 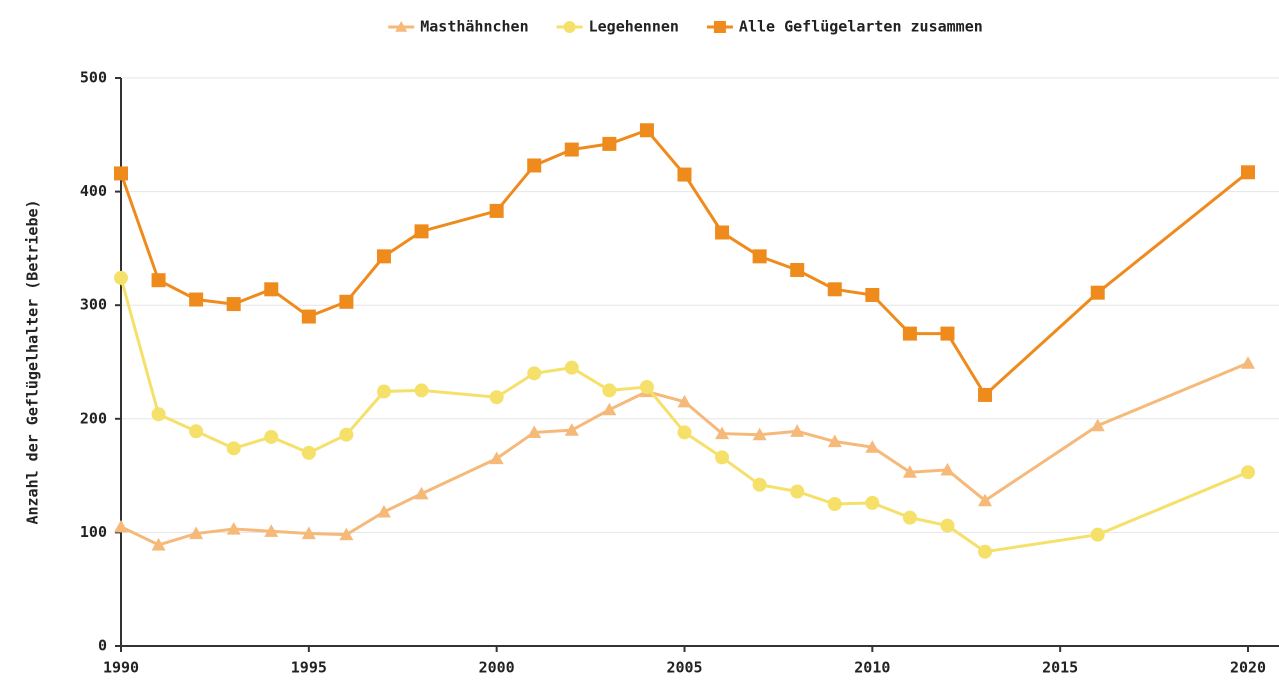 I want to click on y-tick-label: 400, so click(x=93, y=191).